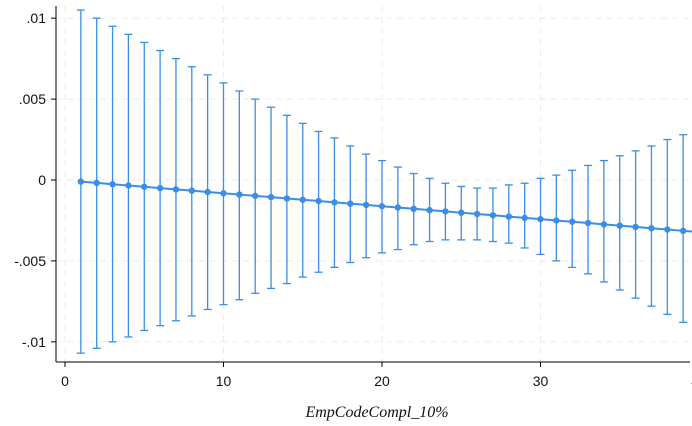 This screenshot has width=692, height=426. What do you see at coordinates (30, 261) in the screenshot?
I see `y-tick-label: -.005` at bounding box center [30, 261].